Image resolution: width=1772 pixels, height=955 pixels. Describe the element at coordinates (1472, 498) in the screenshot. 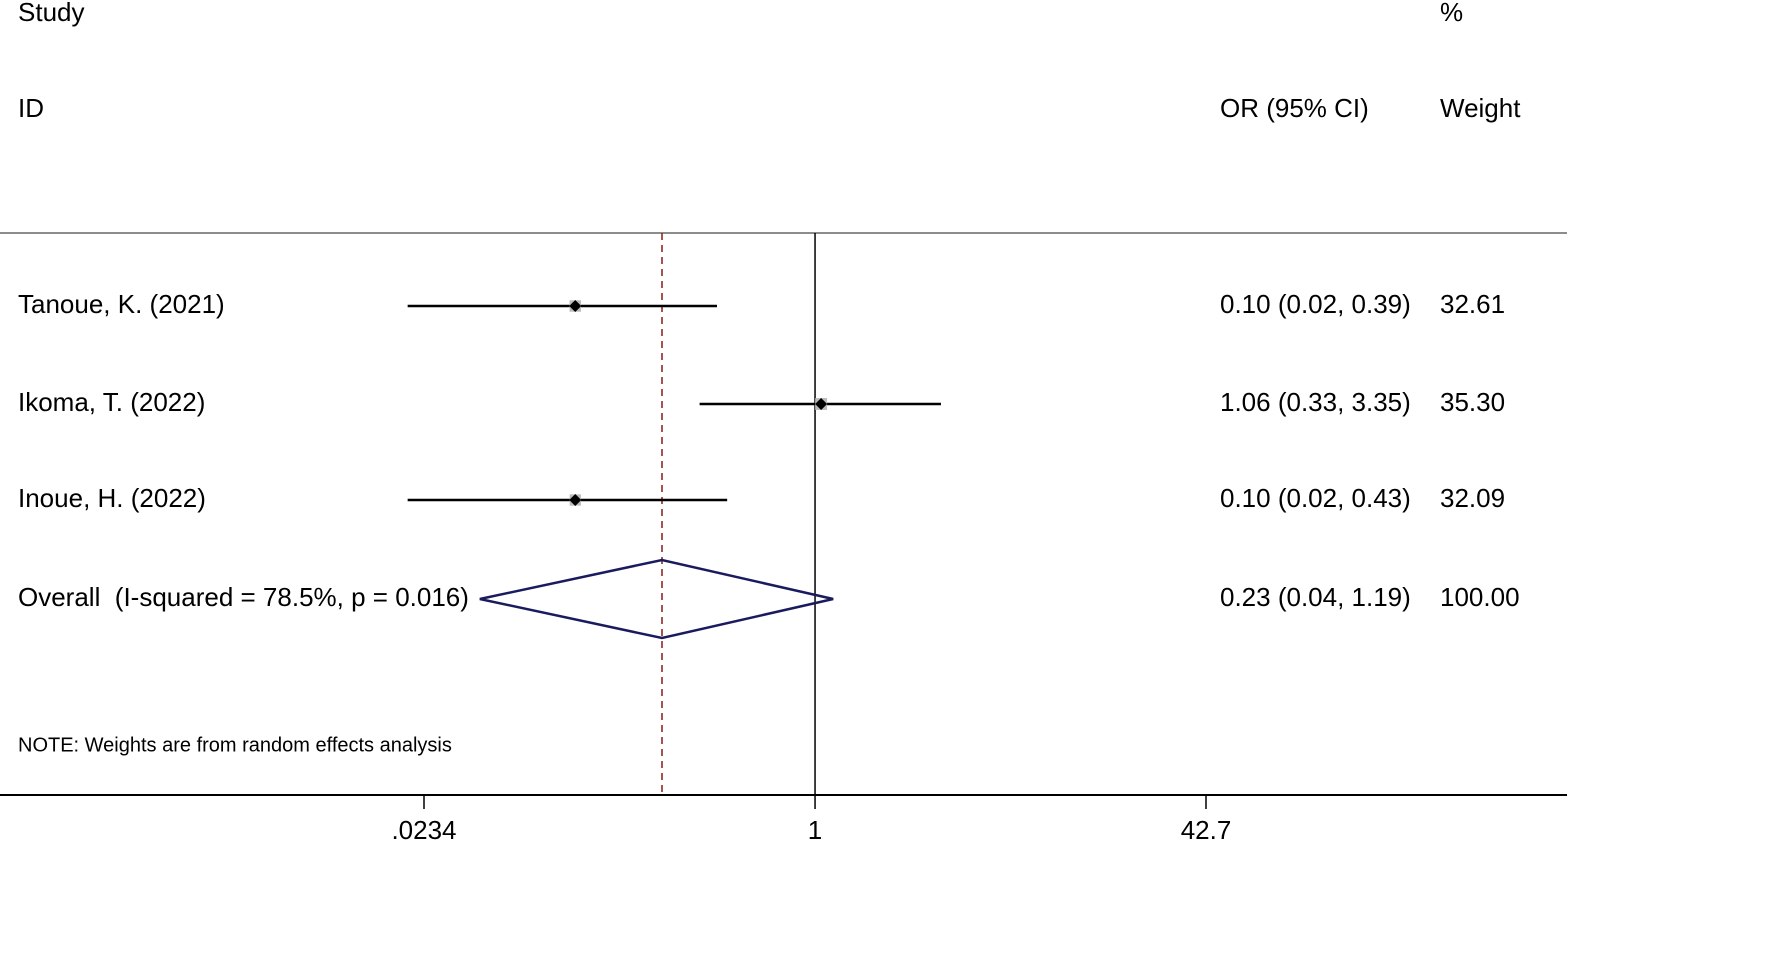

I see `weight-label: 32.09` at that location.